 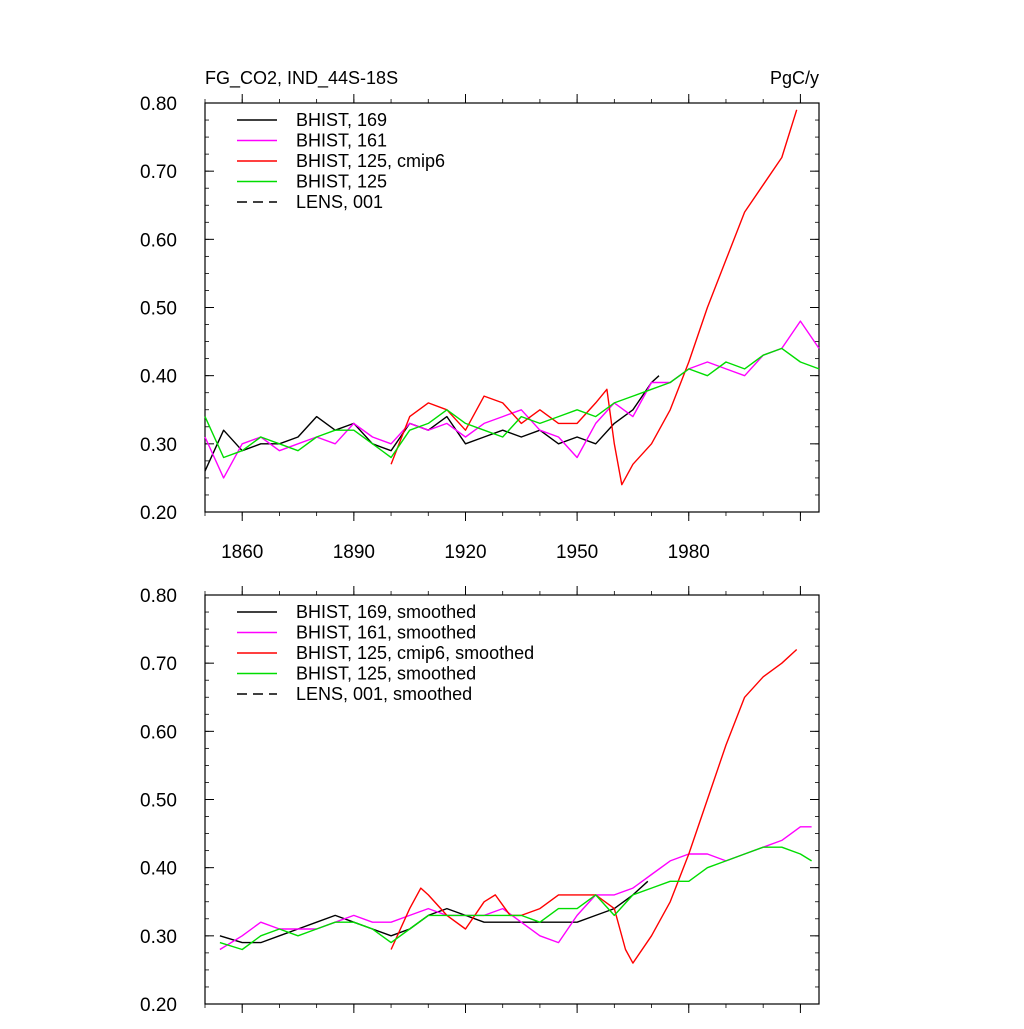 I want to click on legend-label-0: BHIST, 169, smoothed, so click(x=386, y=612).